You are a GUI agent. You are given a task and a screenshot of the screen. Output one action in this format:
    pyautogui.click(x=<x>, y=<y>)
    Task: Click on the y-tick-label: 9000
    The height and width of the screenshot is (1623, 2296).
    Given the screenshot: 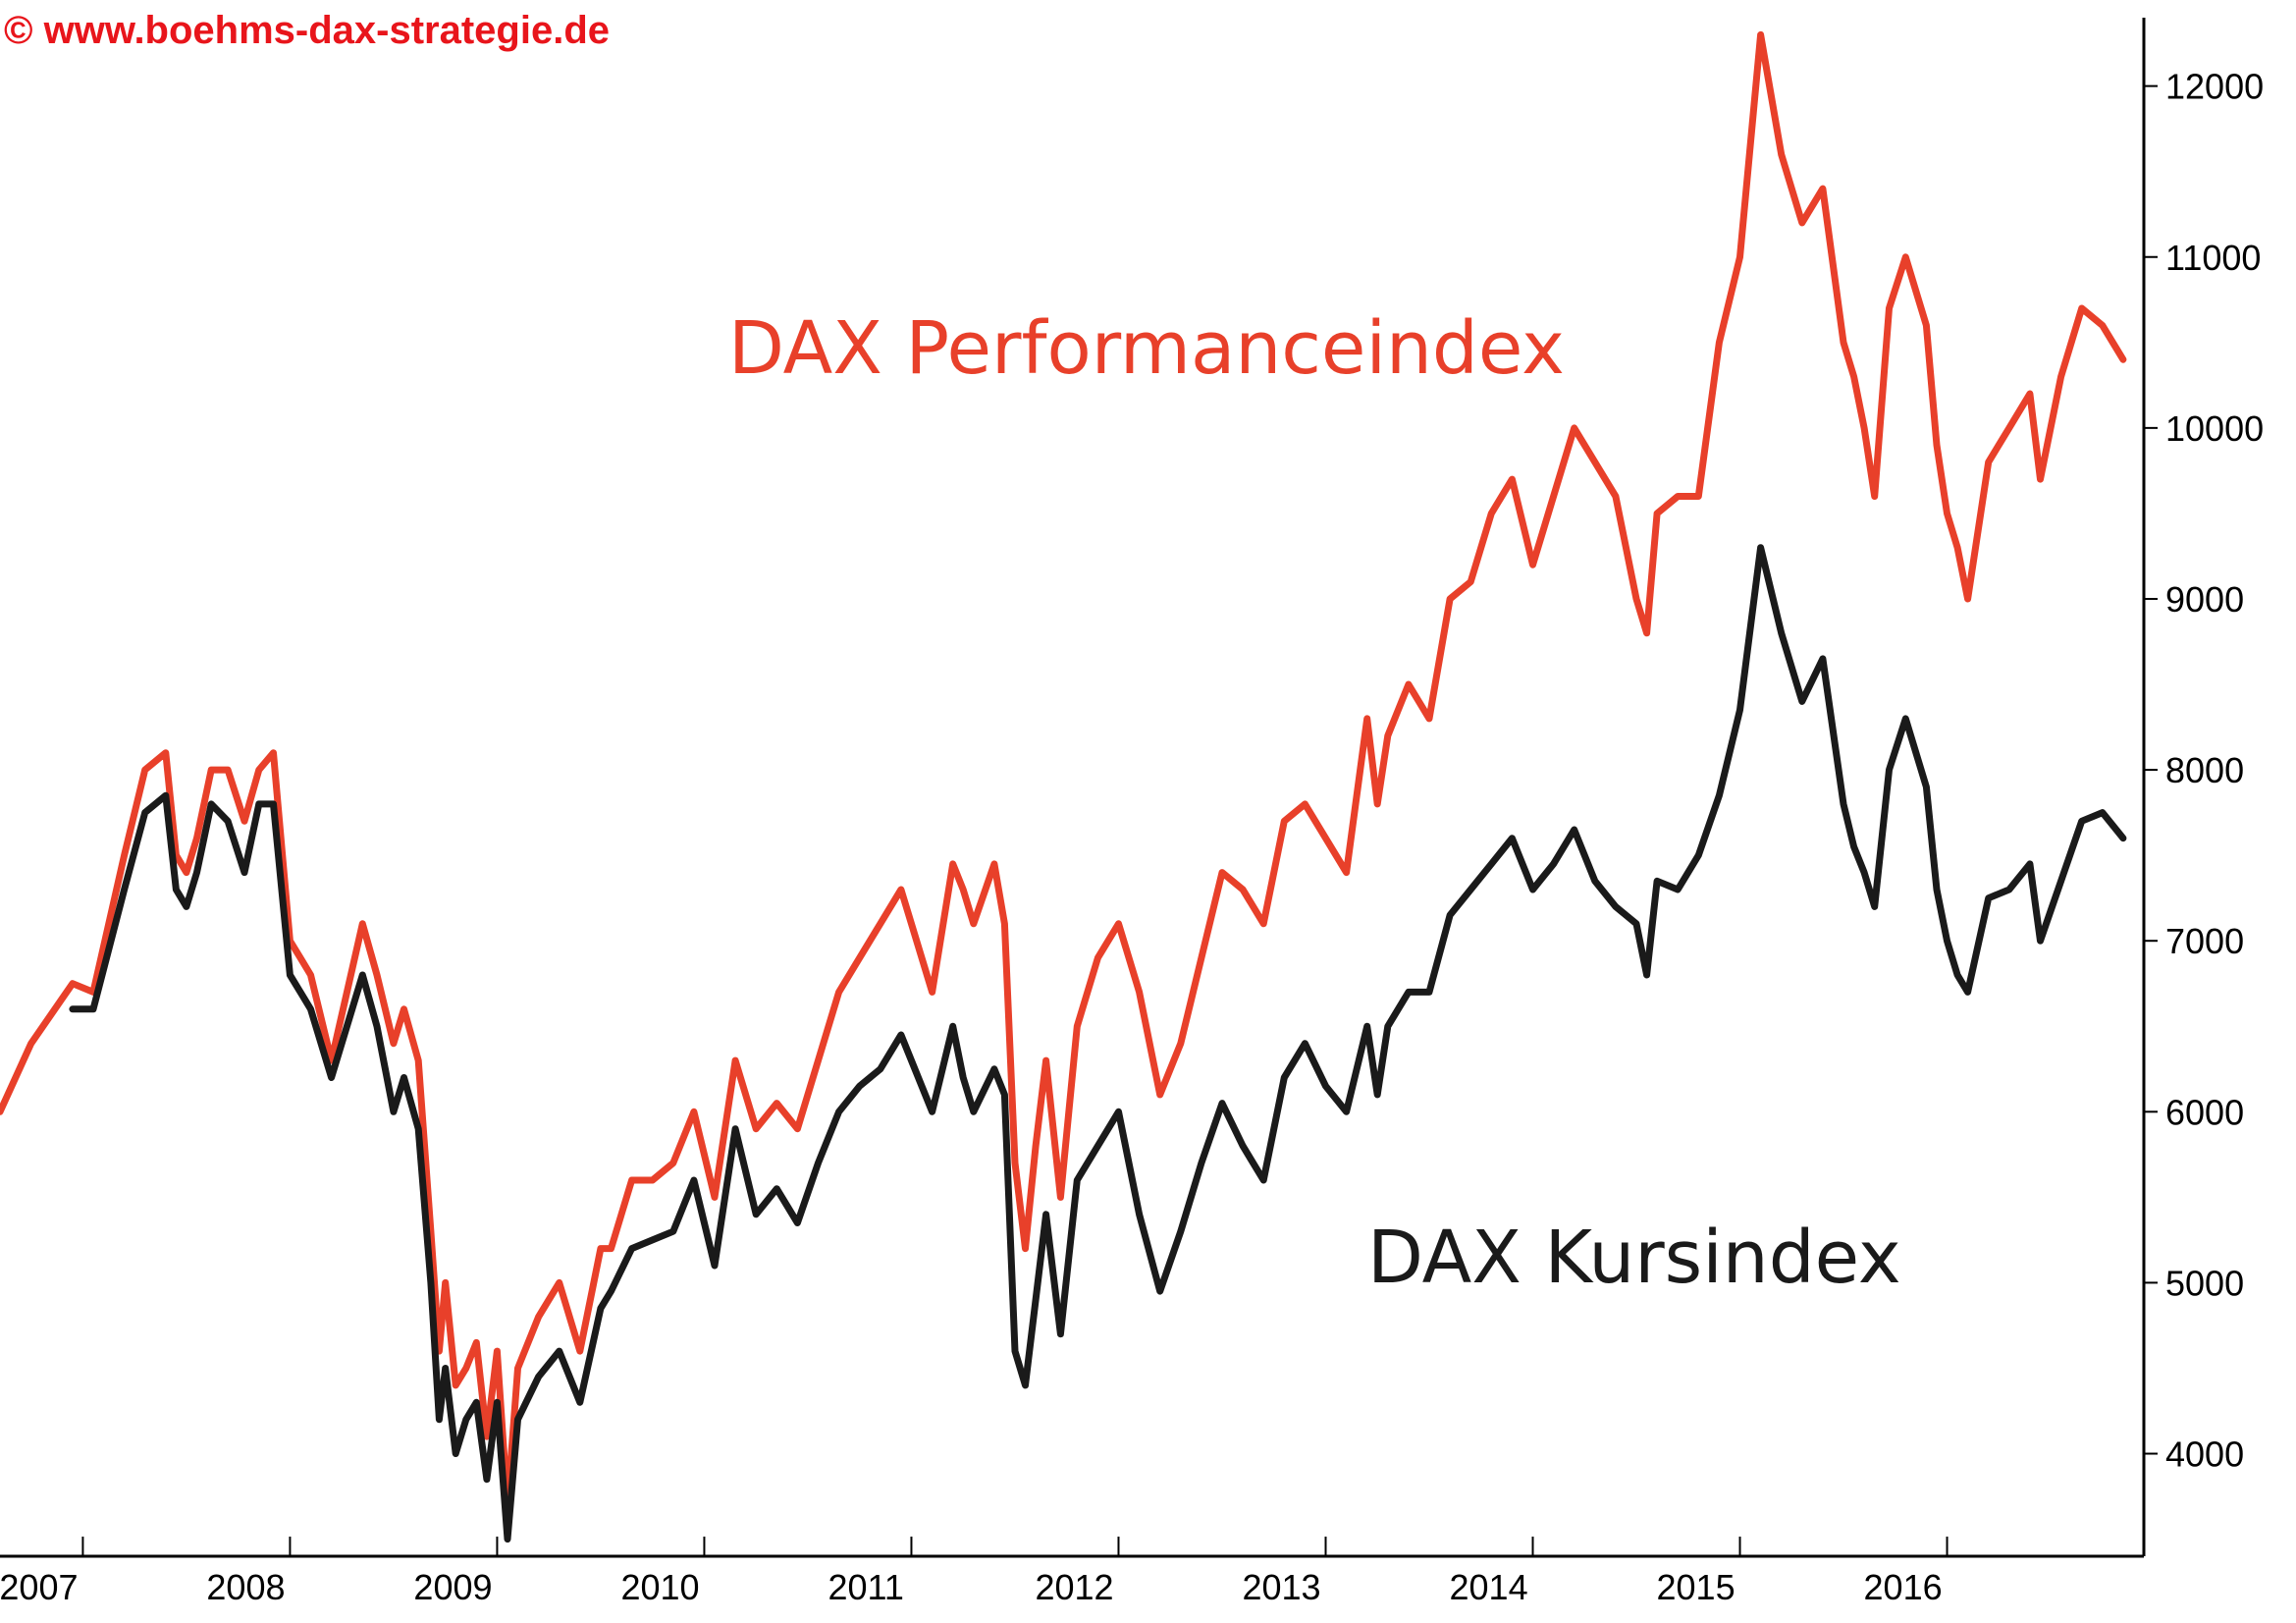 What is the action you would take?
    pyautogui.click(x=2205, y=599)
    